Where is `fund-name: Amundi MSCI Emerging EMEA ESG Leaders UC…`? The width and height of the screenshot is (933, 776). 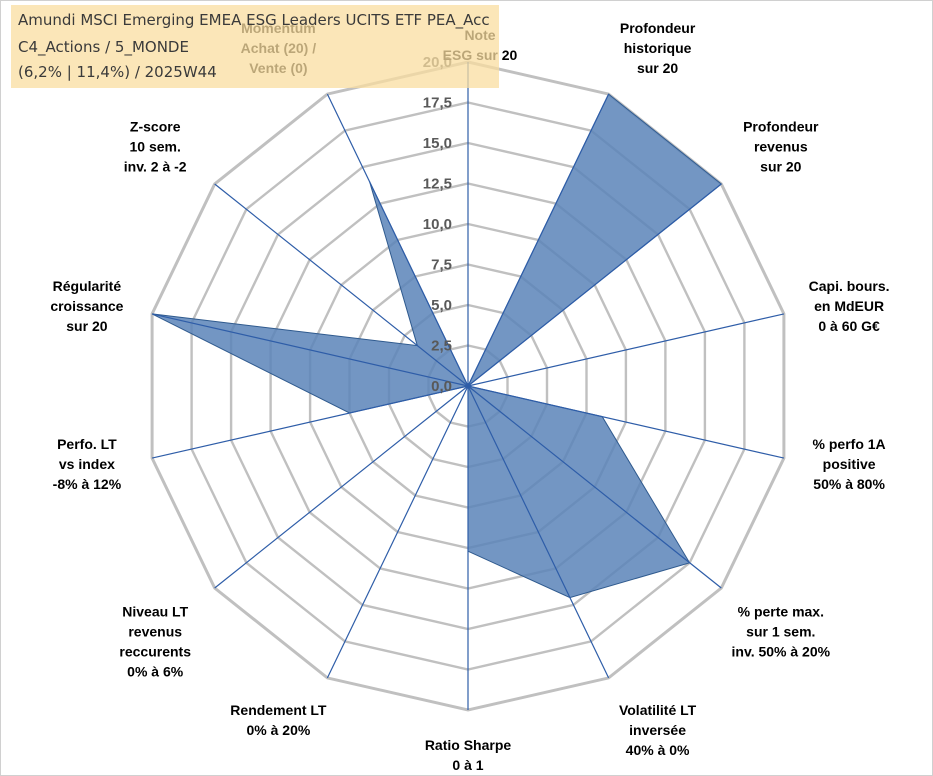
fund-name: Amundi MSCI Emerging EMEA ESG Leaders UC… is located at coordinates (254, 20).